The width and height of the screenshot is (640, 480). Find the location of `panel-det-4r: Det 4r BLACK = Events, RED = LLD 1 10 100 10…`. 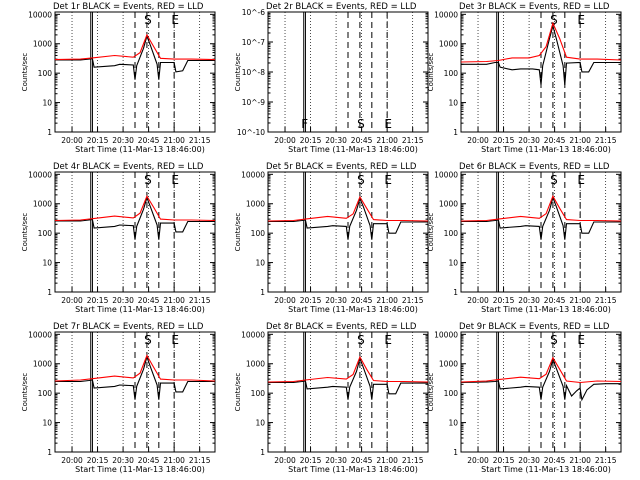

panel-det-4r: Det 4r BLACK = Events, RED = LLD 1 10 100 10… is located at coordinates (118, 238).